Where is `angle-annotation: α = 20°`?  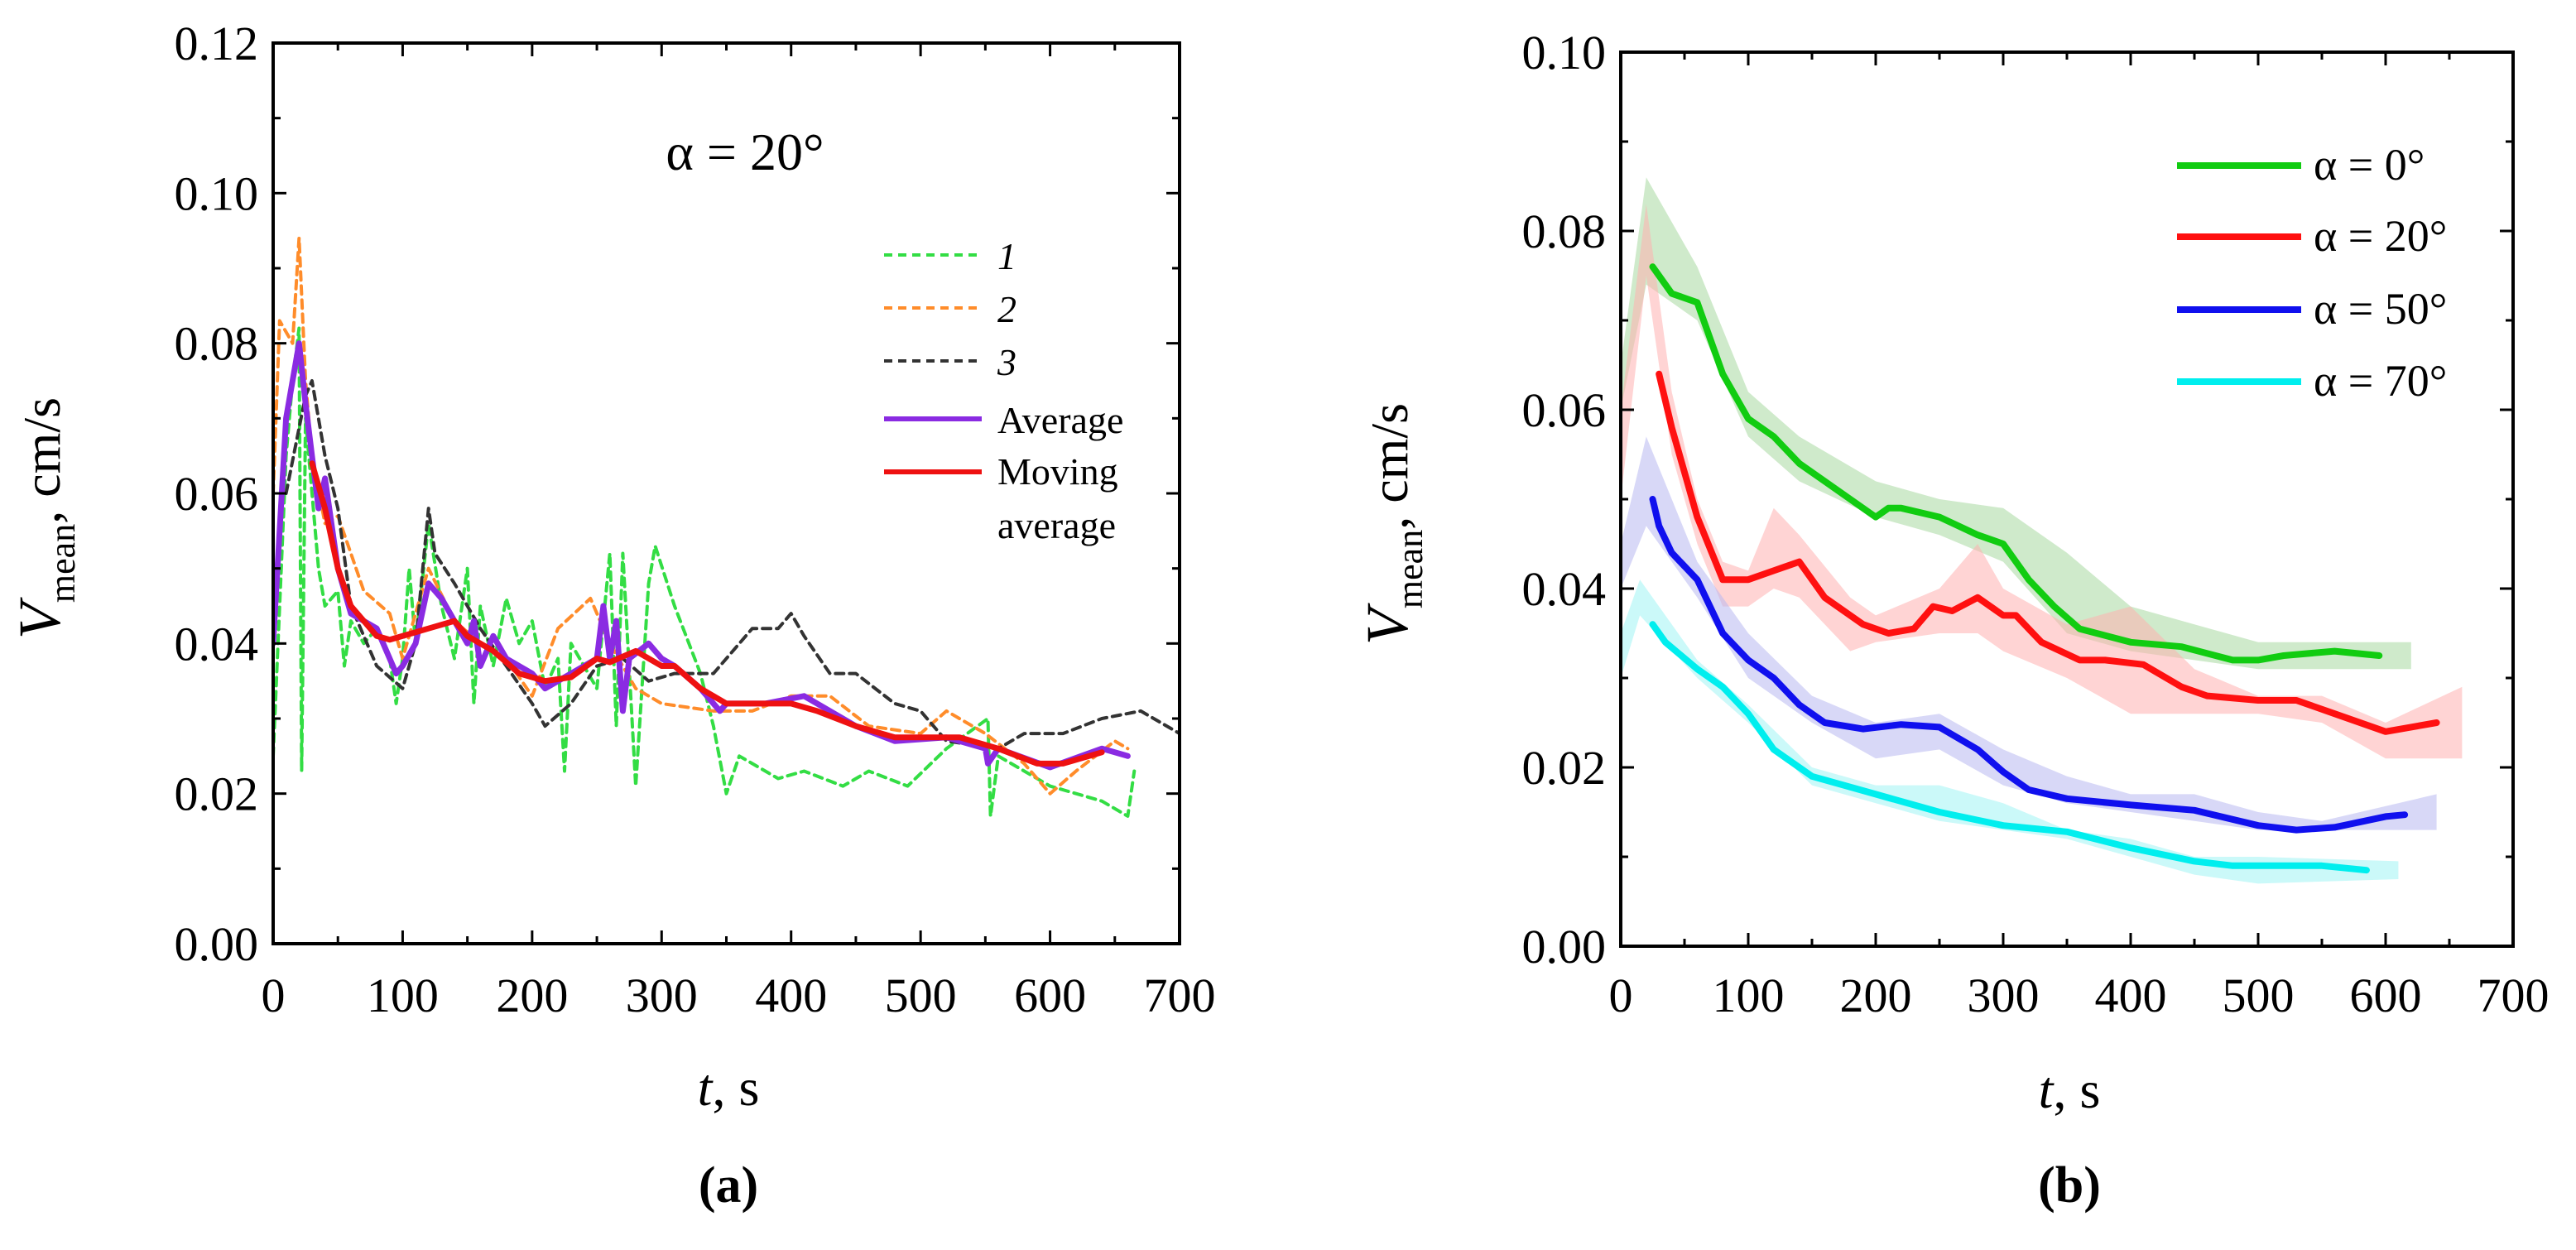
angle-annotation: α = 20° is located at coordinates (745, 152).